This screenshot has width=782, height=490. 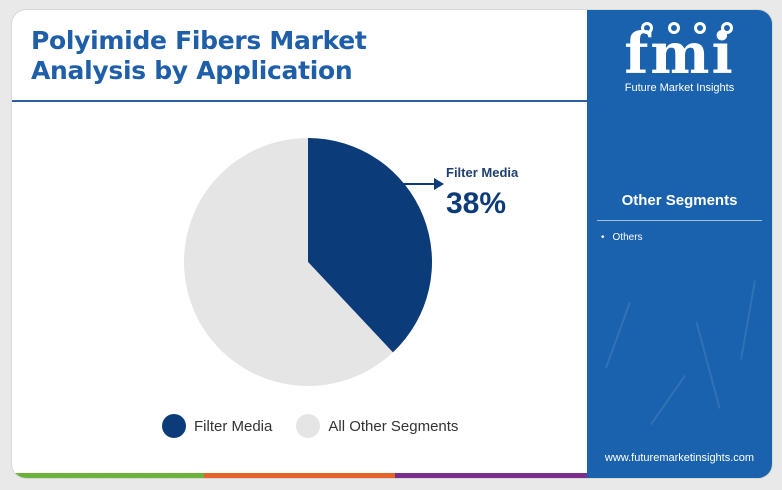 I want to click on chart-legend: Filter Media All Other Segments, so click(x=322, y=426).